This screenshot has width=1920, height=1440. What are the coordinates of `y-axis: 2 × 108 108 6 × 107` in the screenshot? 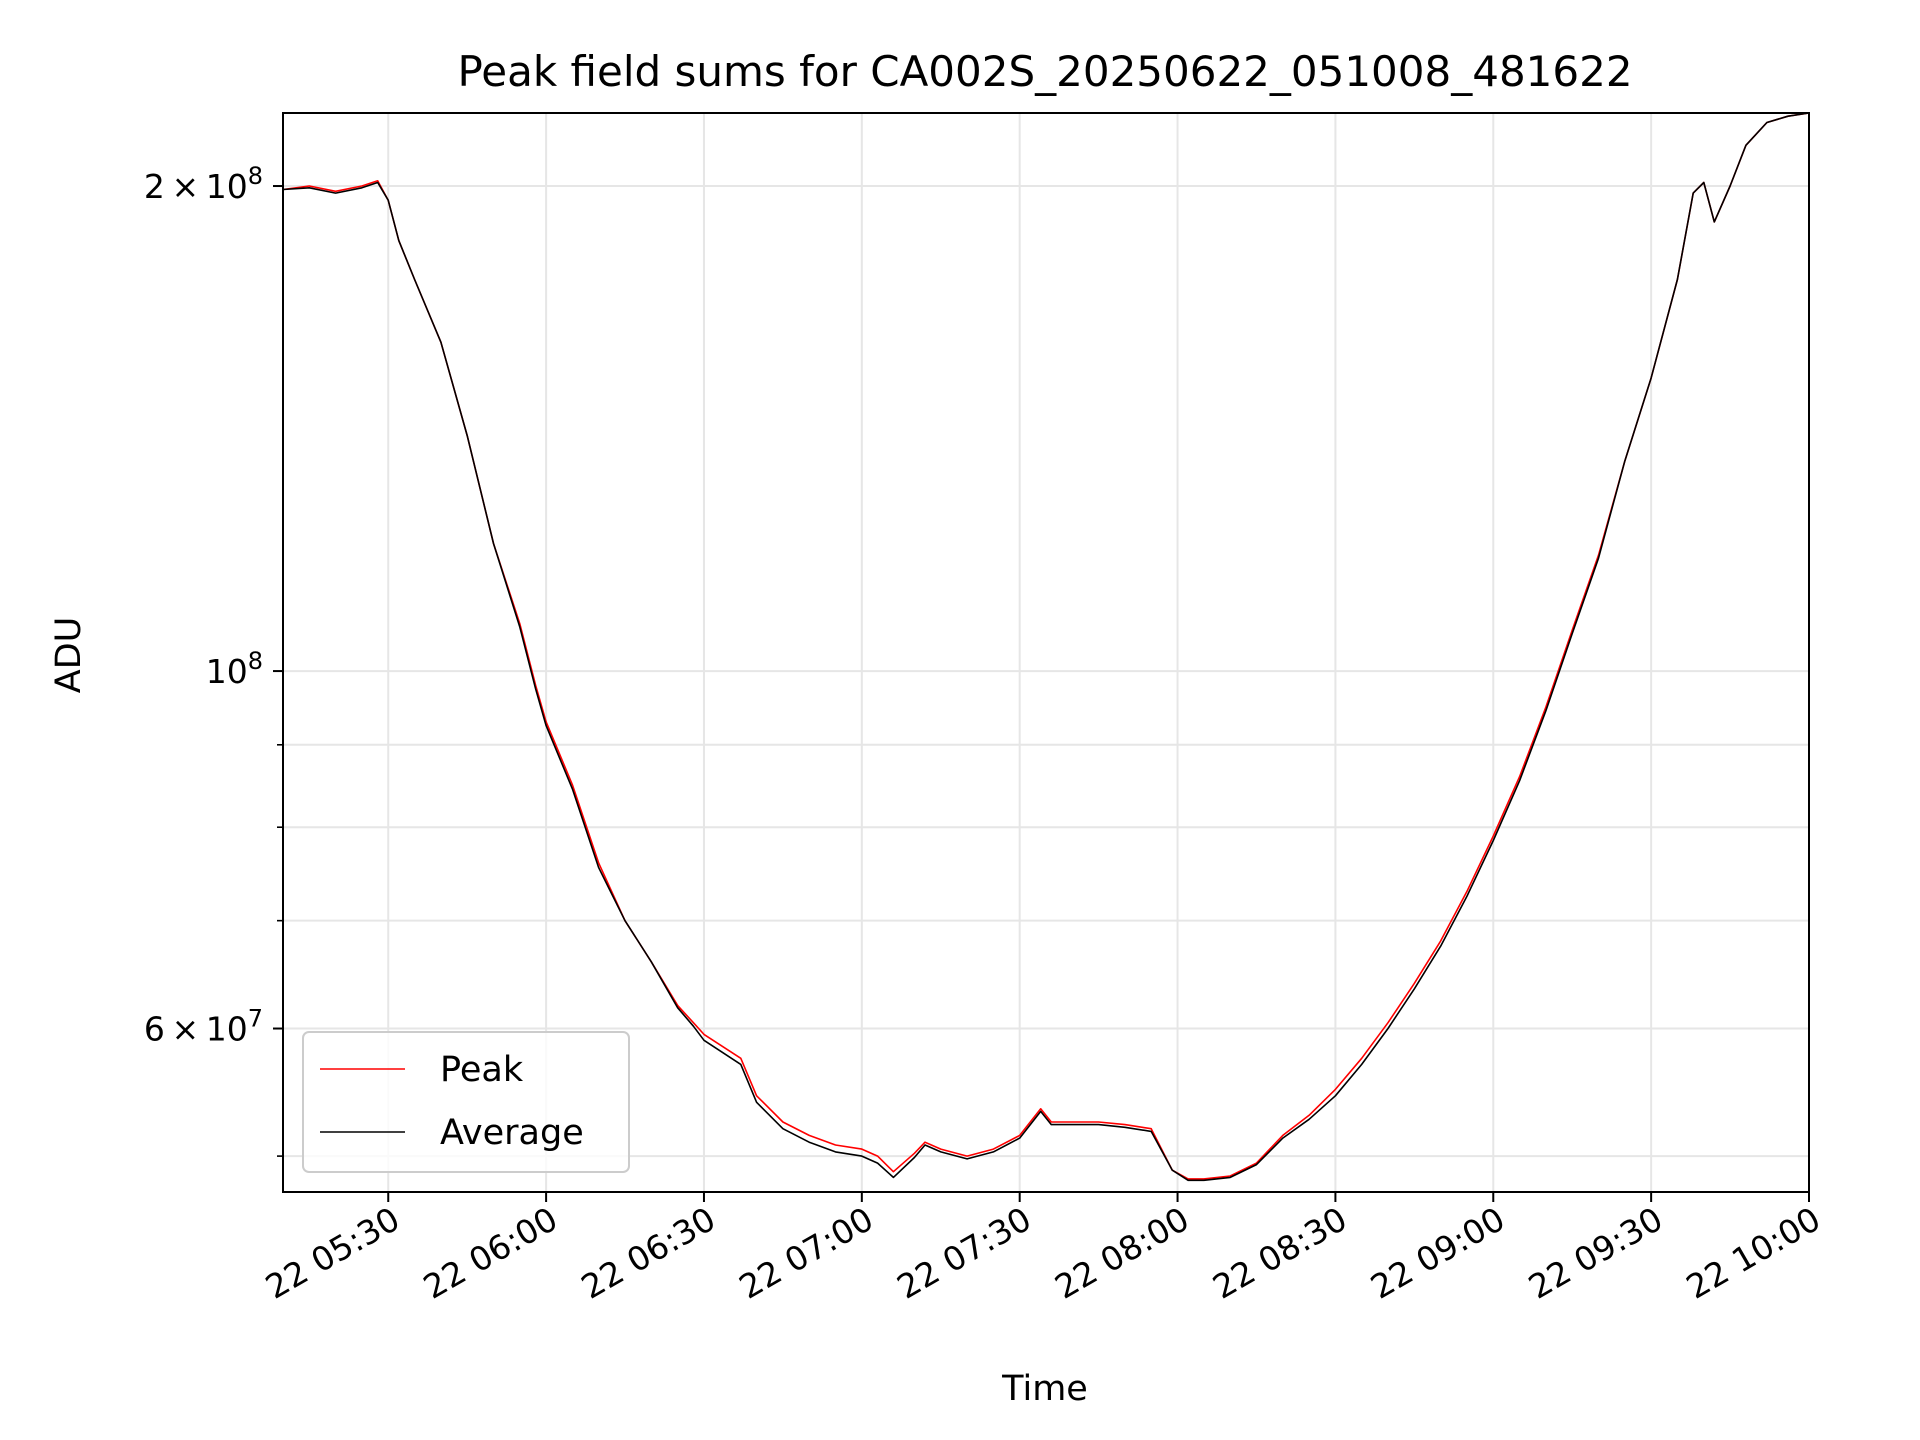 It's located at (213, 659).